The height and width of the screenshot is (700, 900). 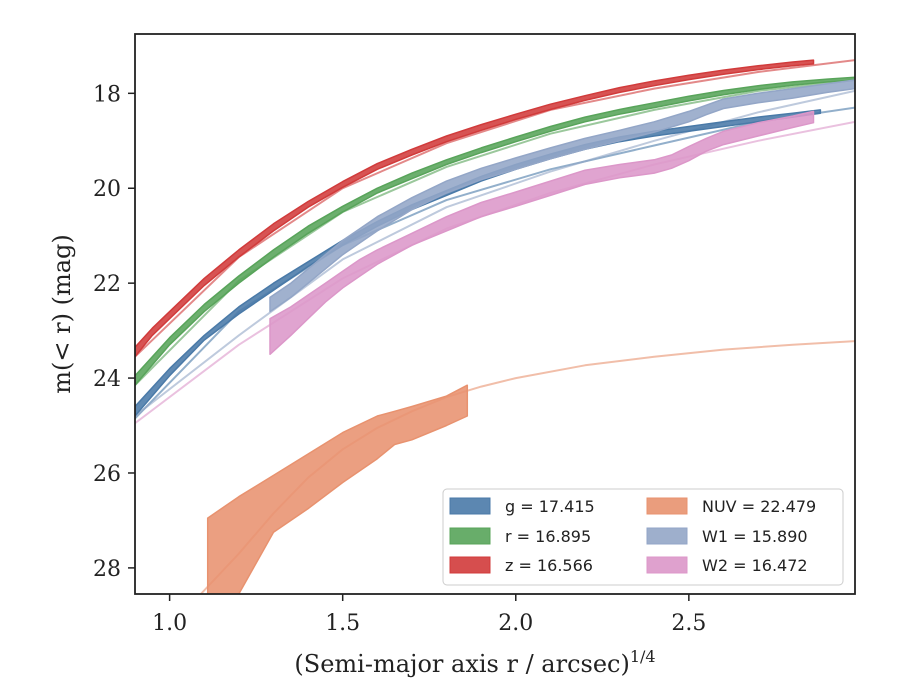 What do you see at coordinates (107, 94) in the screenshot?
I see `y-tick-label: 18` at bounding box center [107, 94].